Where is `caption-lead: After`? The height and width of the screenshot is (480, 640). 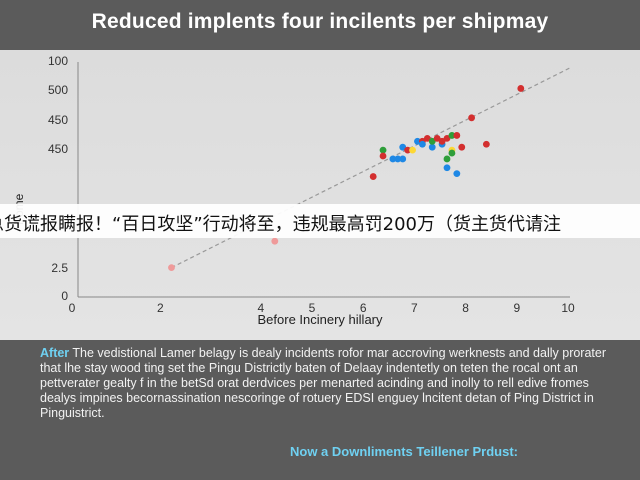 caption-lead: After is located at coordinates (55, 353).